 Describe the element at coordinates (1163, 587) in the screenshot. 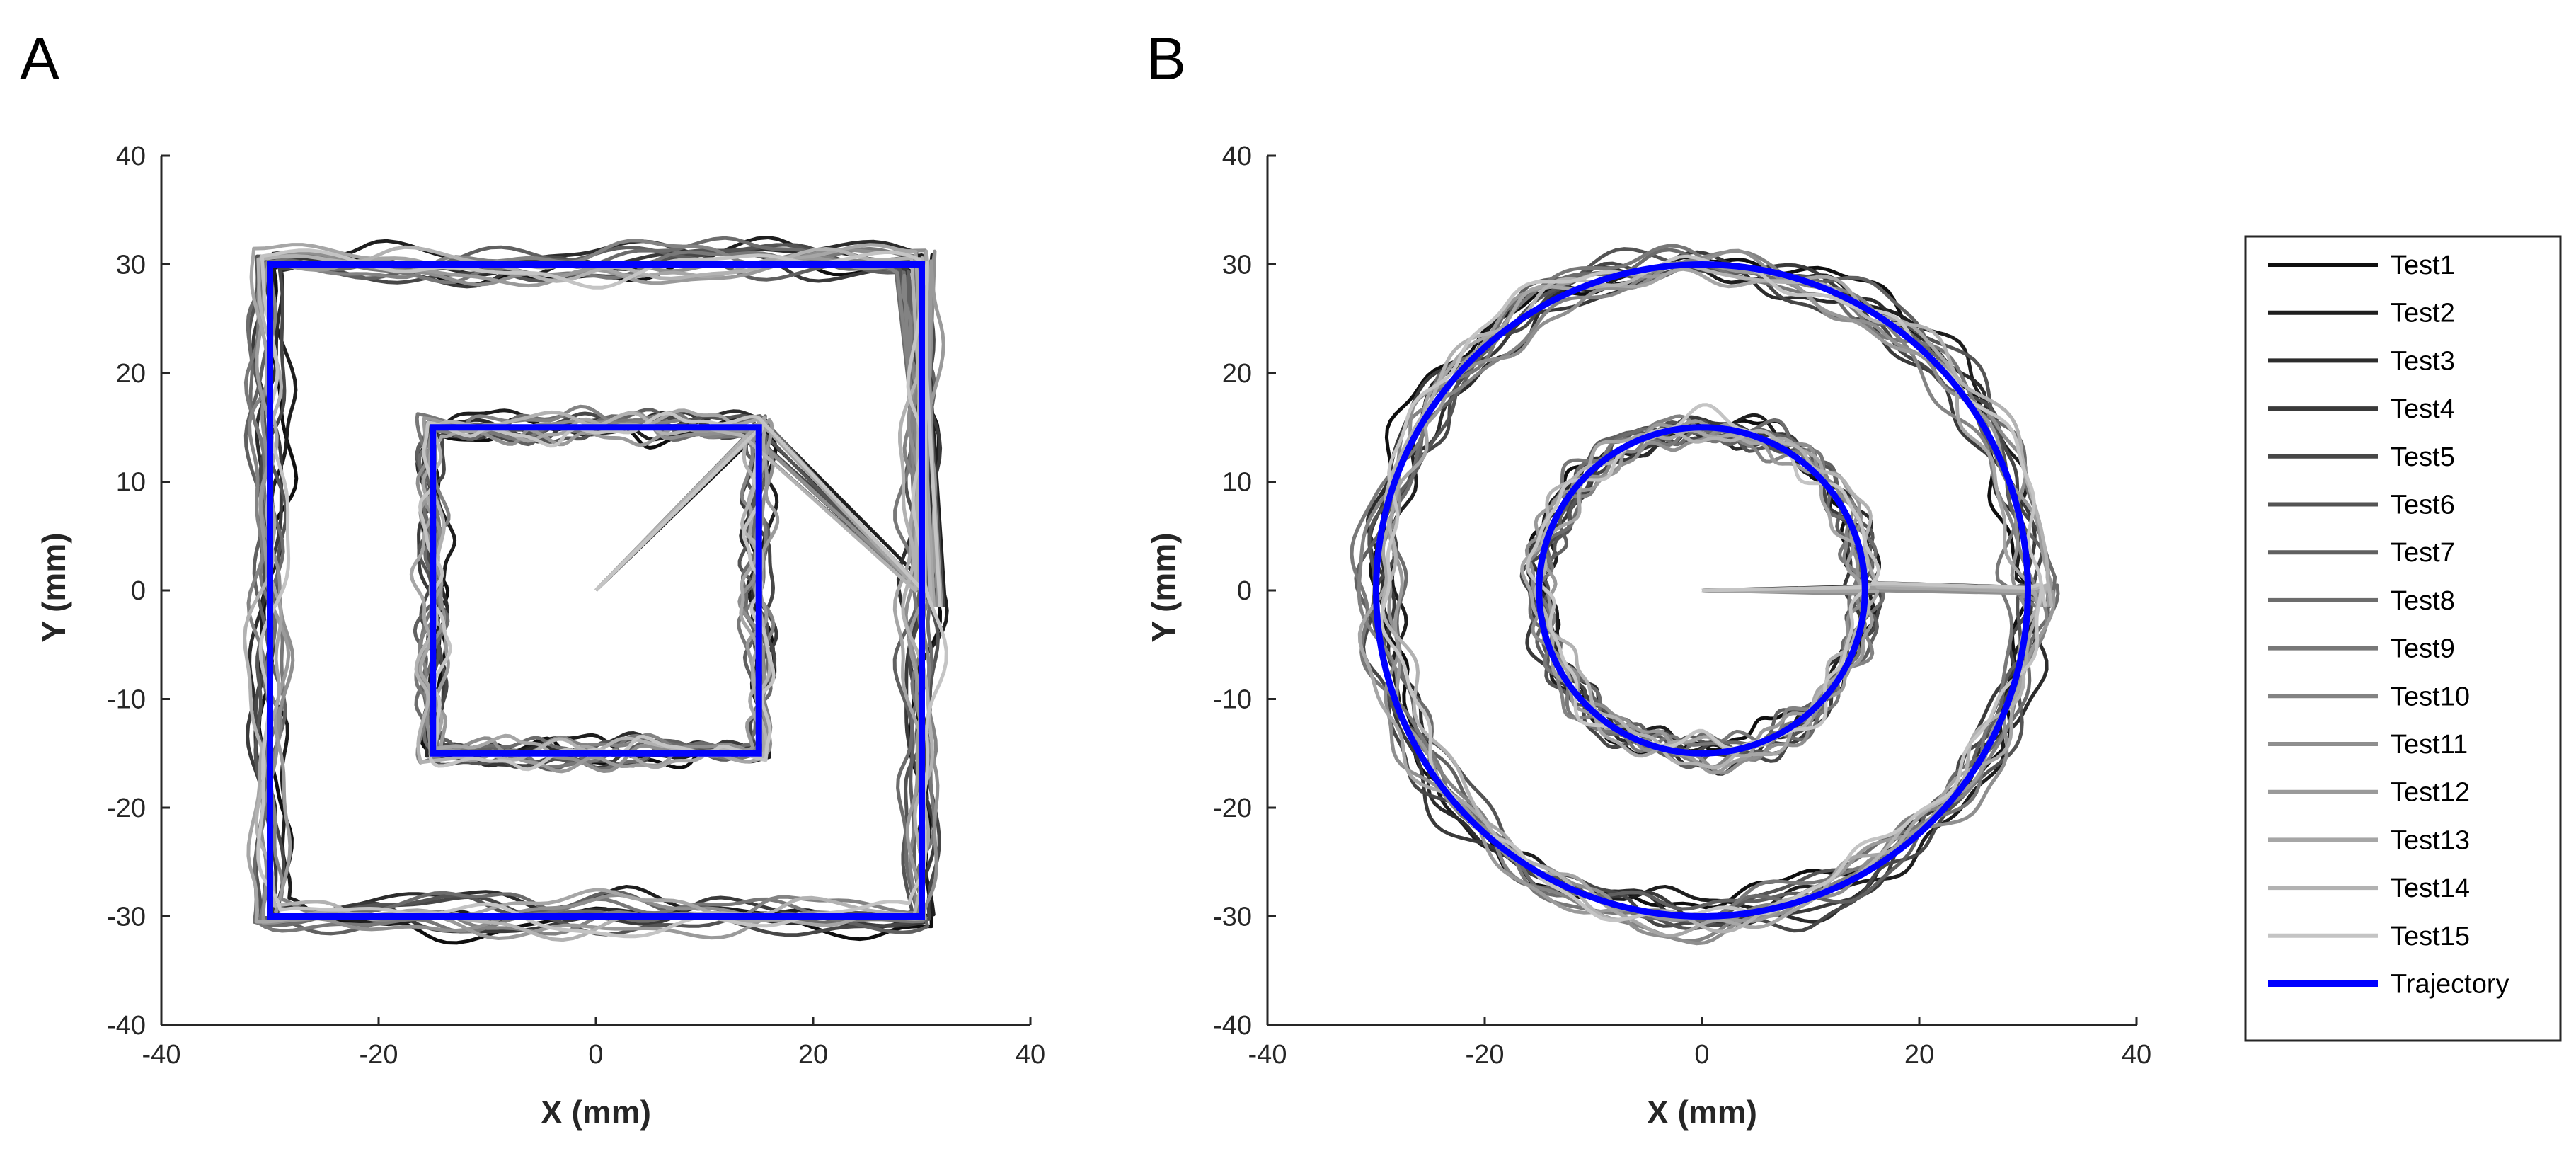

I see `y-axis-title-b: Y (mm)` at that location.